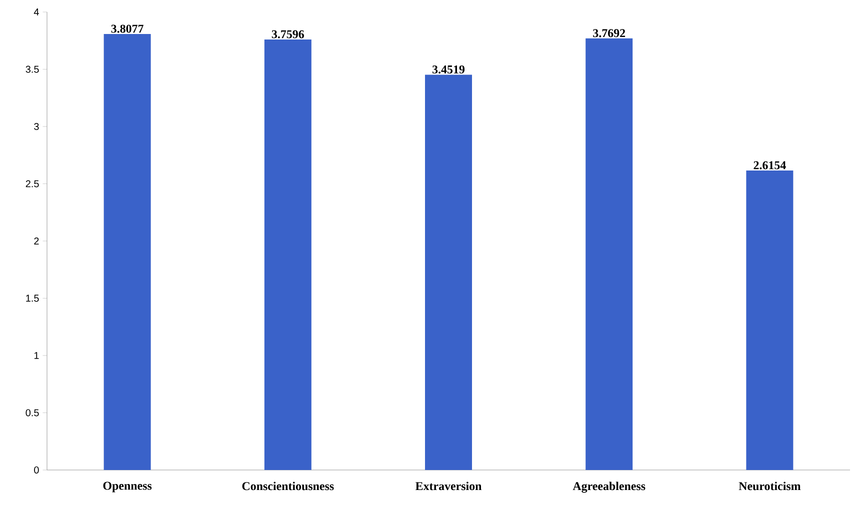 This screenshot has height=513, width=857. Describe the element at coordinates (448, 69) in the screenshot. I see `data-label: 3.4519` at that location.